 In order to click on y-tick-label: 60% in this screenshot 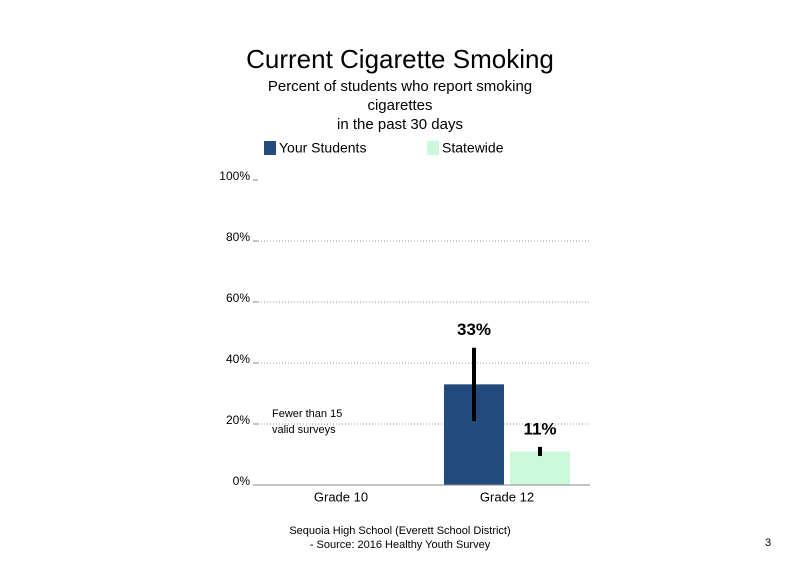, I will do `click(238, 298)`.